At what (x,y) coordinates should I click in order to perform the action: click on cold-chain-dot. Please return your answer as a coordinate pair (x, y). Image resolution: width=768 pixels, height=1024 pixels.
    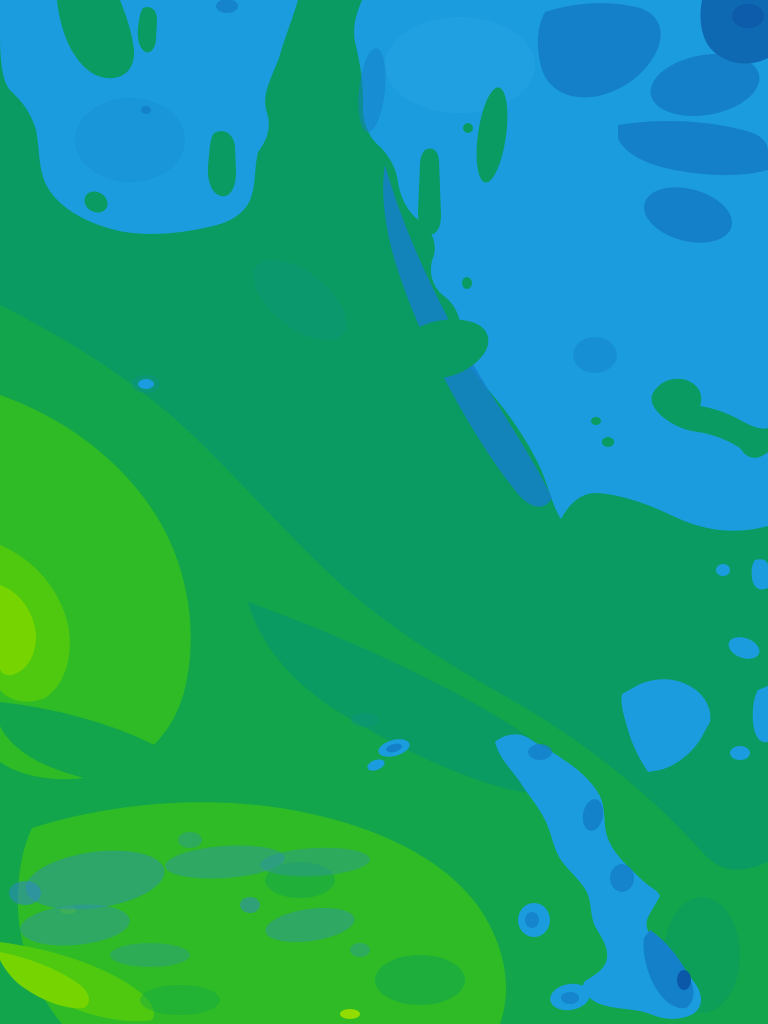
    Looking at the image, I should click on (563, 842).